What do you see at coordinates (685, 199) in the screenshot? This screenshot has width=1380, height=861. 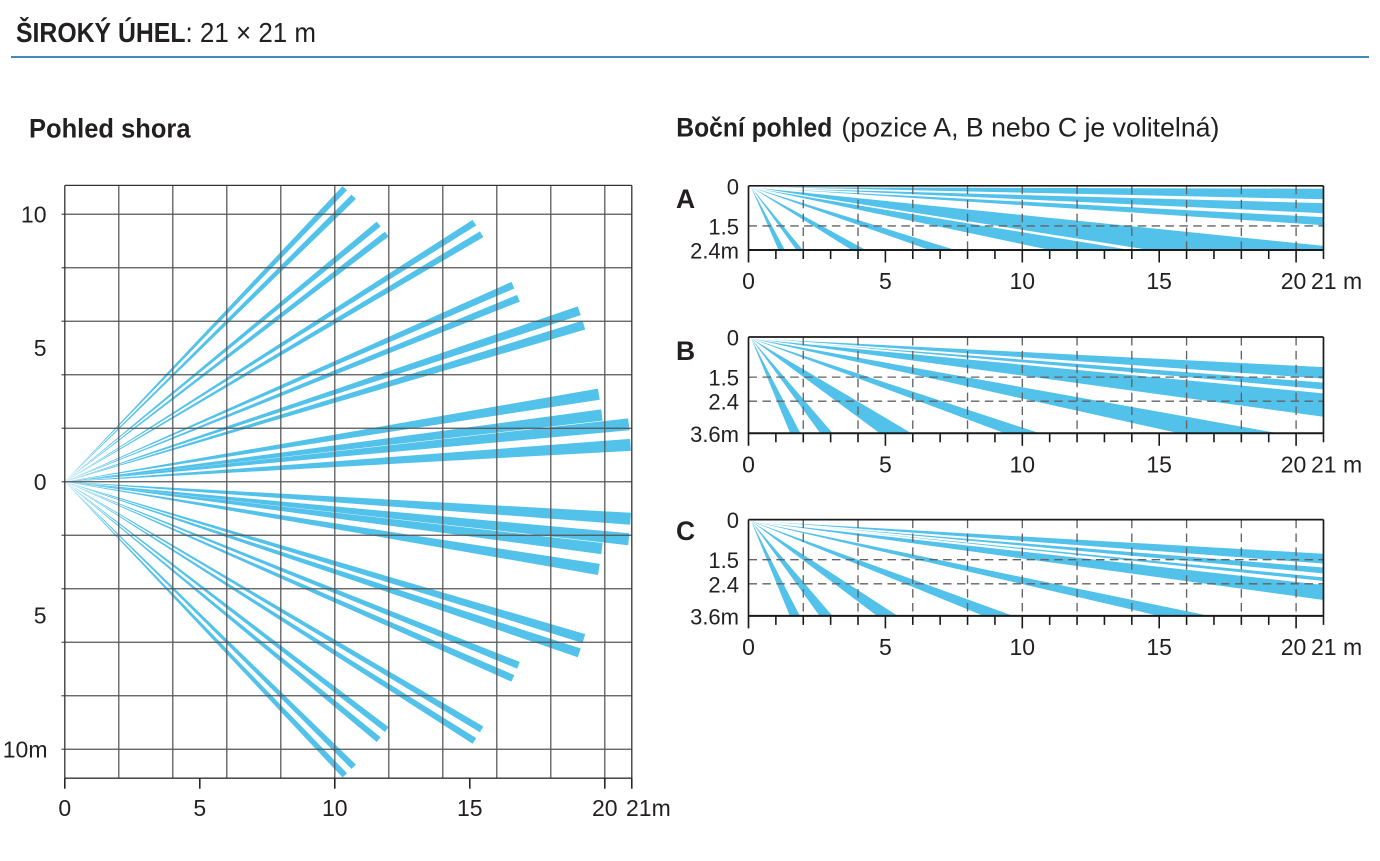 I see `svg-text: A` at bounding box center [685, 199].